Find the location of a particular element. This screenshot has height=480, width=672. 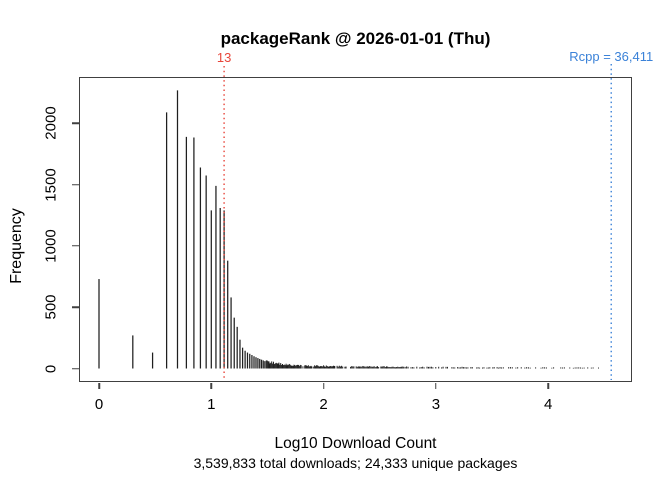

x-axis-tick-label: 3 is located at coordinates (436, 404).